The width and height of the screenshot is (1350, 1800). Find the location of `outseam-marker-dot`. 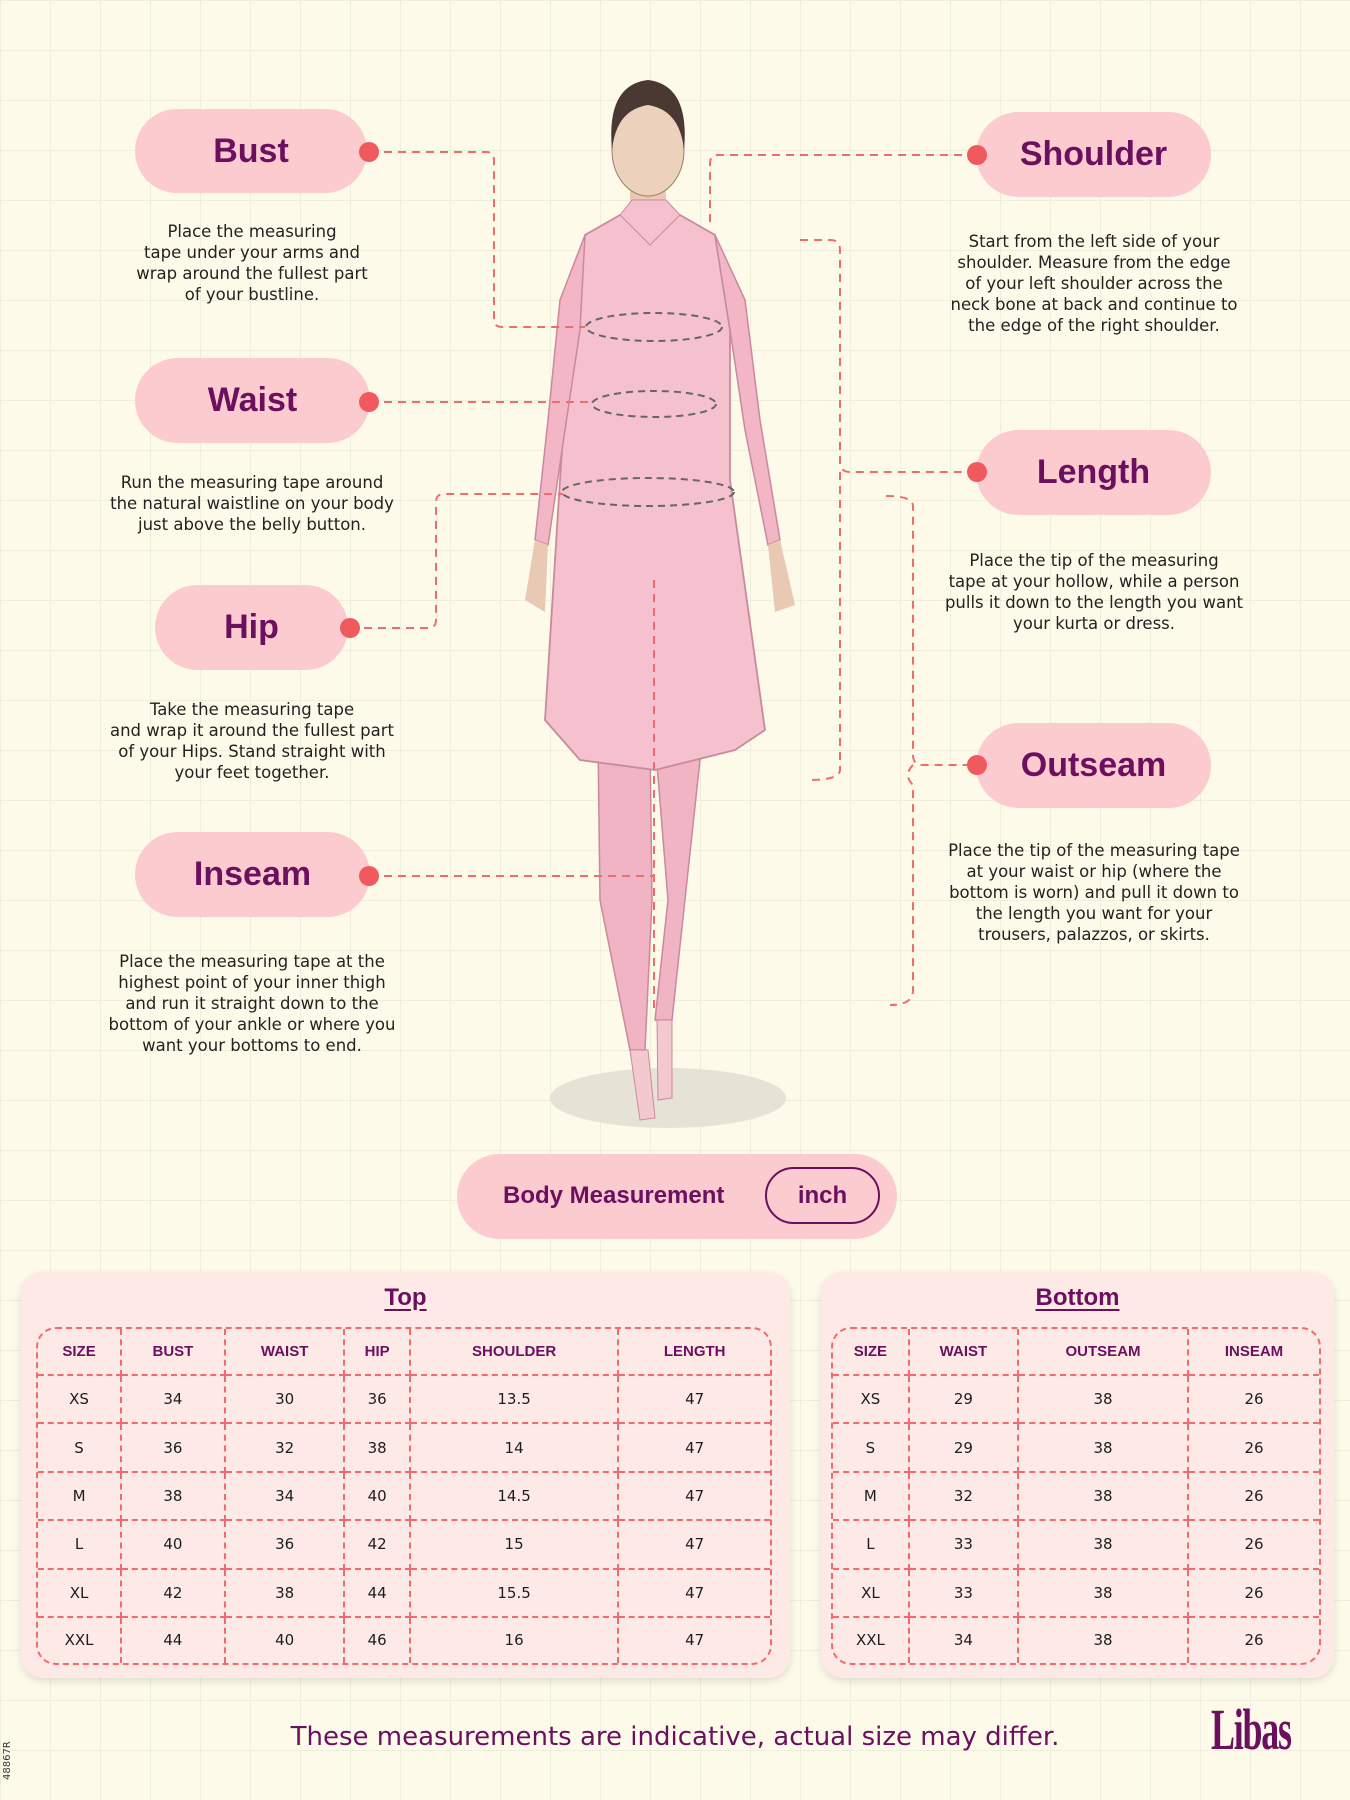

outseam-marker-dot is located at coordinates (977, 765).